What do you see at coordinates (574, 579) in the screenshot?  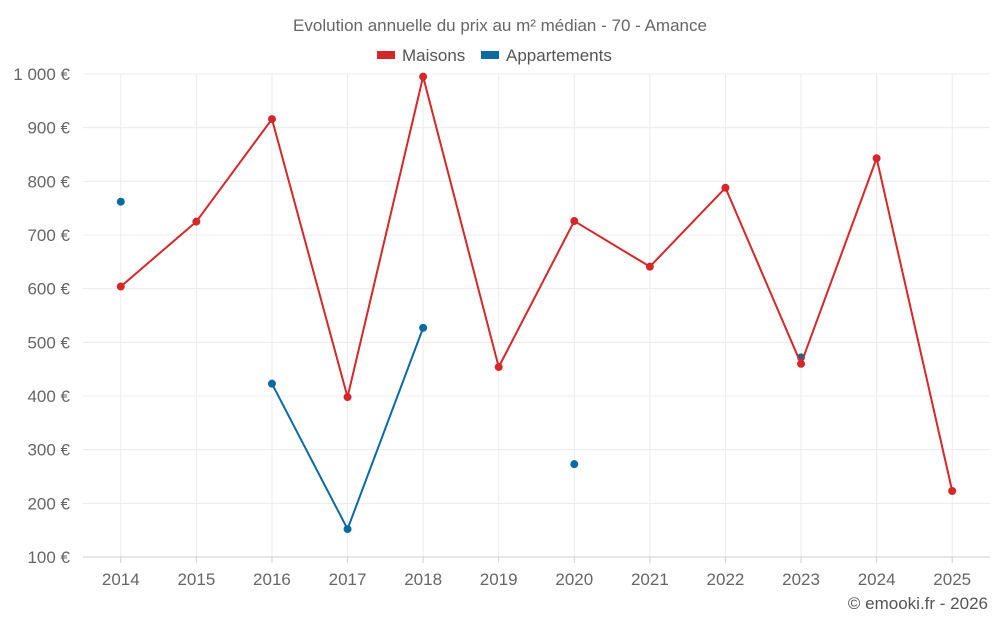 I see `x-tick-label: 2020` at bounding box center [574, 579].